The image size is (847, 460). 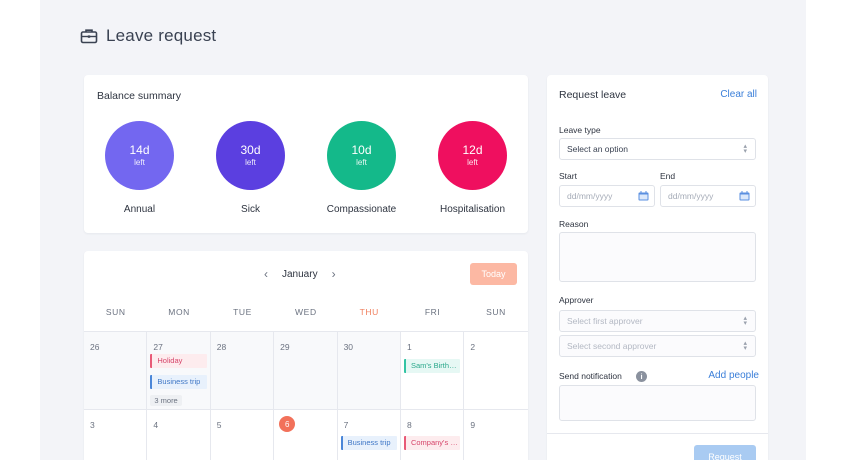 I want to click on today-badge: 6, so click(x=287, y=424).